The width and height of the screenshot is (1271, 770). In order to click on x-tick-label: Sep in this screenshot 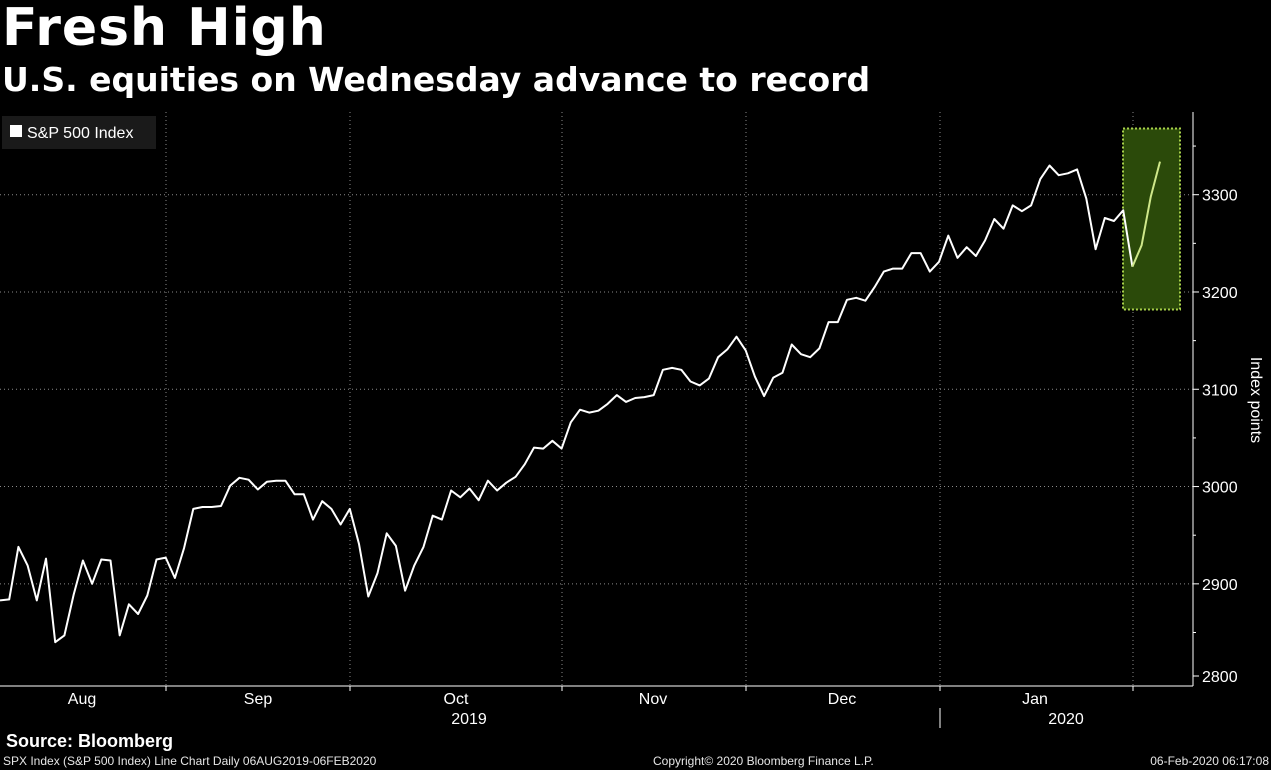, I will do `click(258, 699)`.